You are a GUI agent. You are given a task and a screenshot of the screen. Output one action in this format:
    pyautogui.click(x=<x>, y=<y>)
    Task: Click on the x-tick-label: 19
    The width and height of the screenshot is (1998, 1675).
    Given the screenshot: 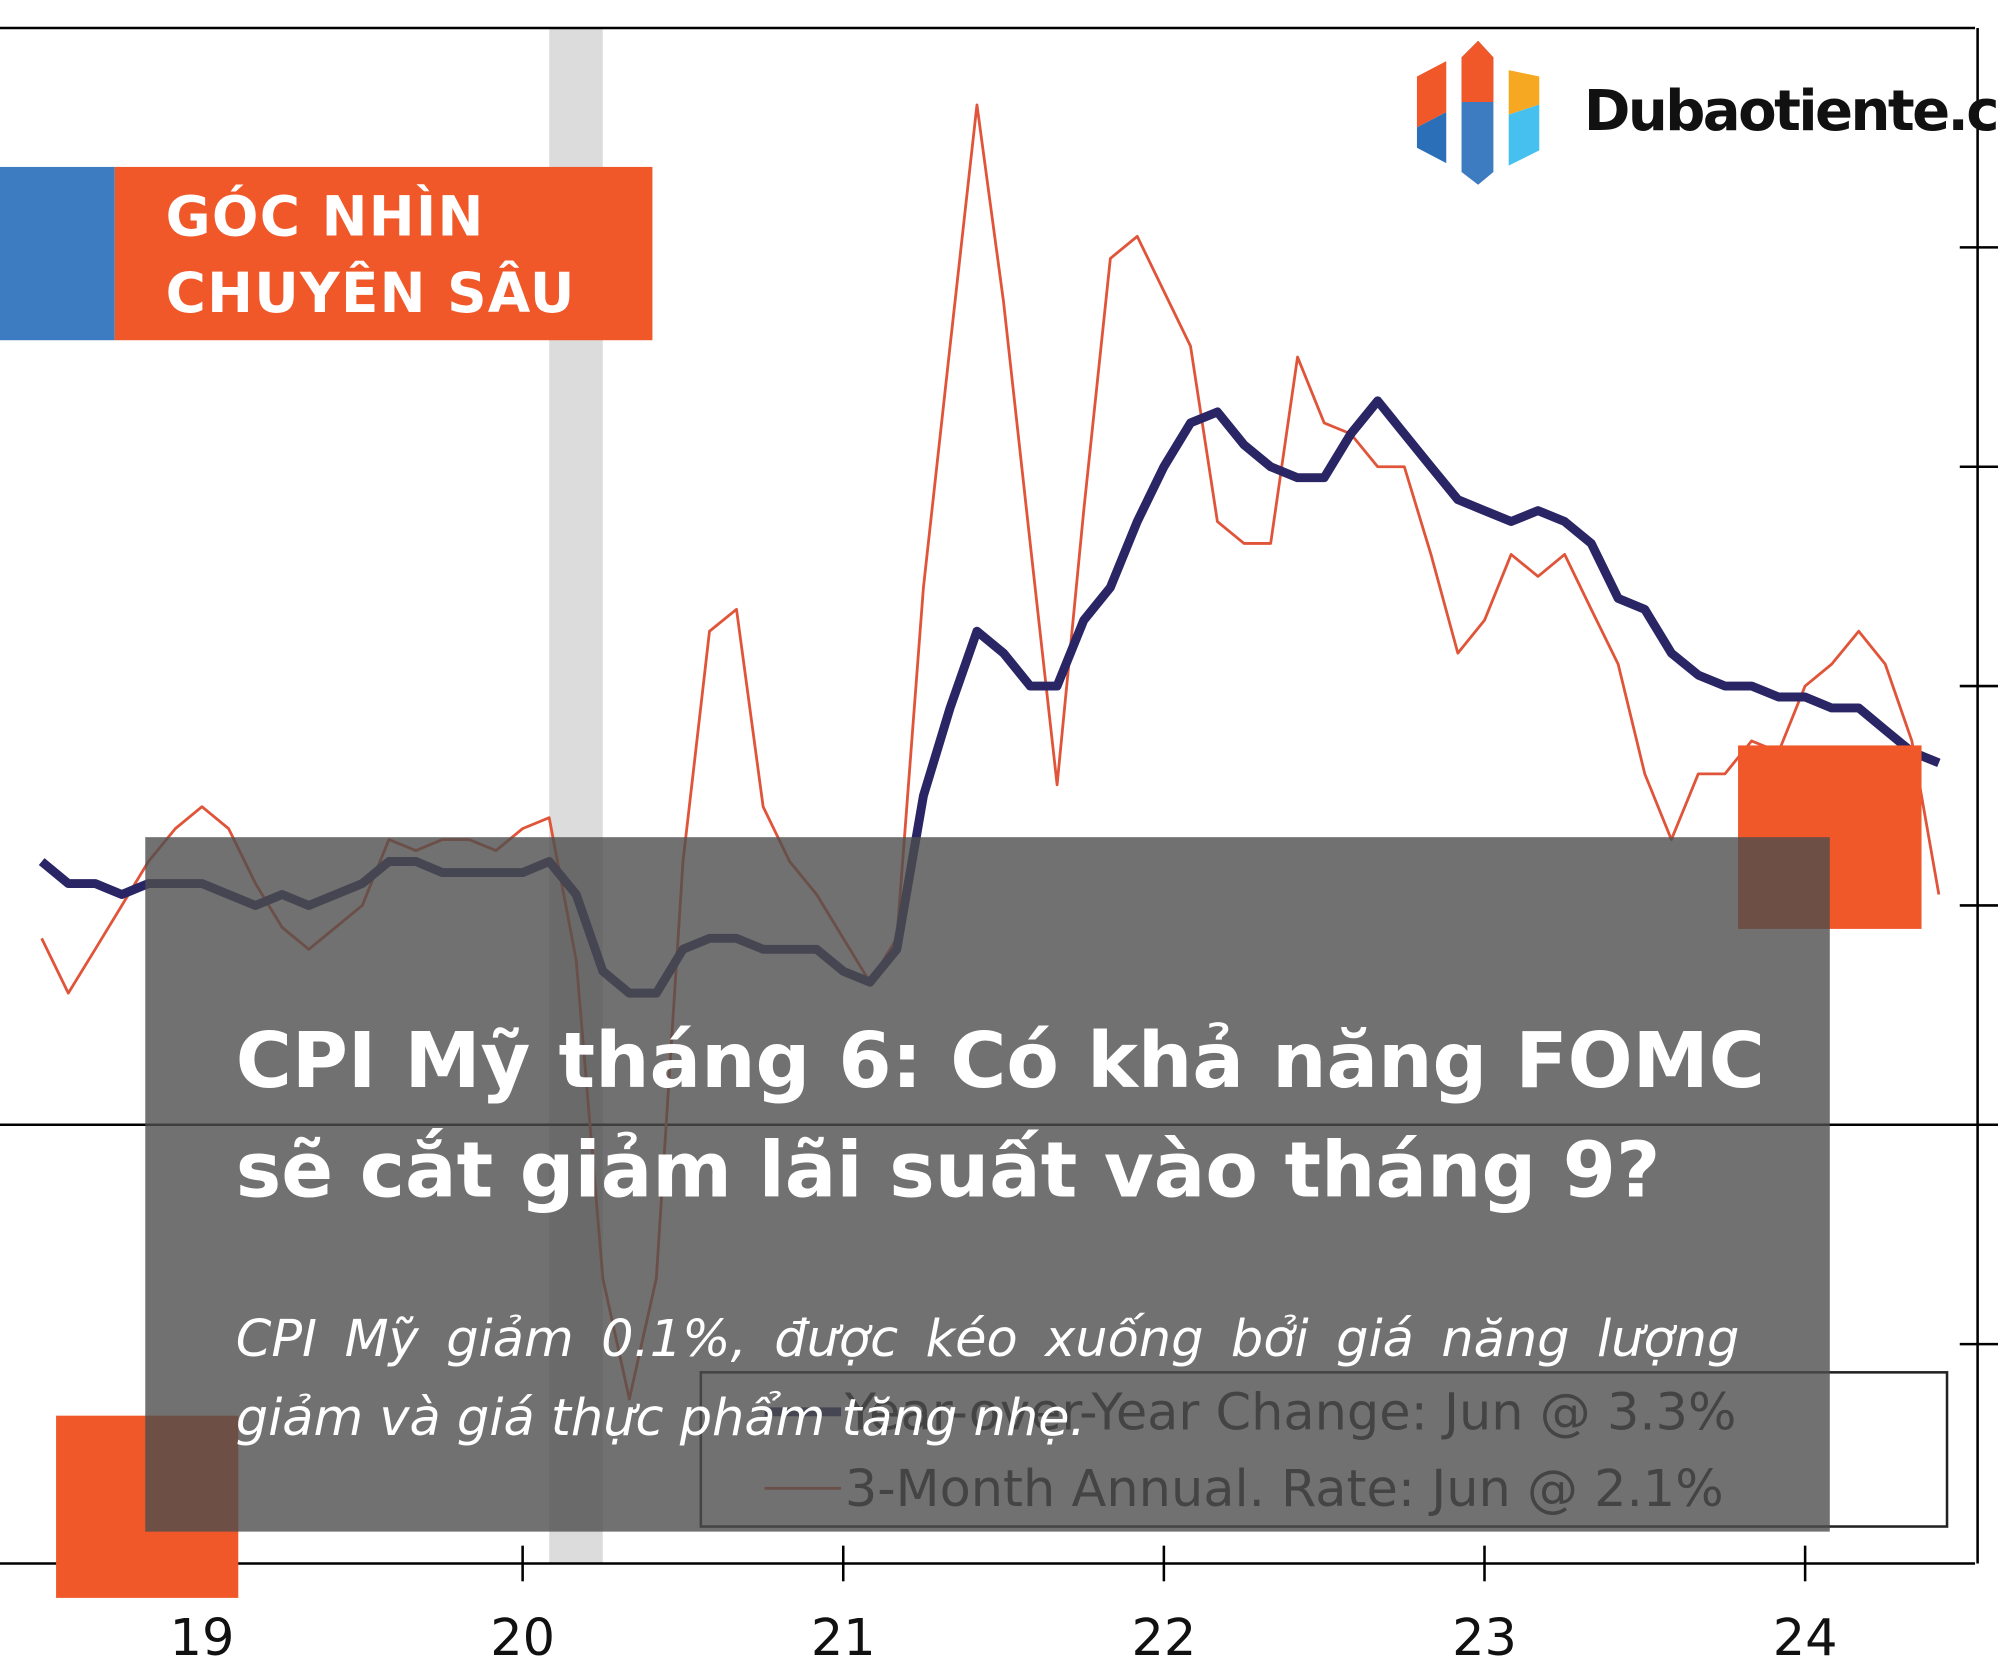 What is the action you would take?
    pyautogui.click(x=202, y=1638)
    